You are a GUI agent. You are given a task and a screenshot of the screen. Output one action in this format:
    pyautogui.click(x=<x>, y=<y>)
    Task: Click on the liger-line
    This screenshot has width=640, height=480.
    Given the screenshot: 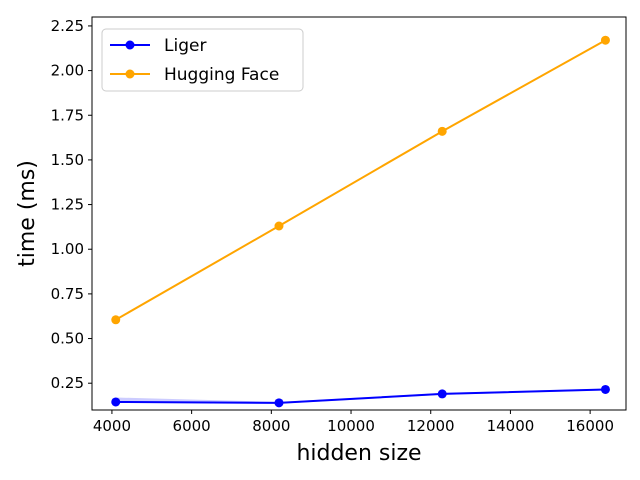 What is the action you would take?
    pyautogui.click(x=360, y=396)
    